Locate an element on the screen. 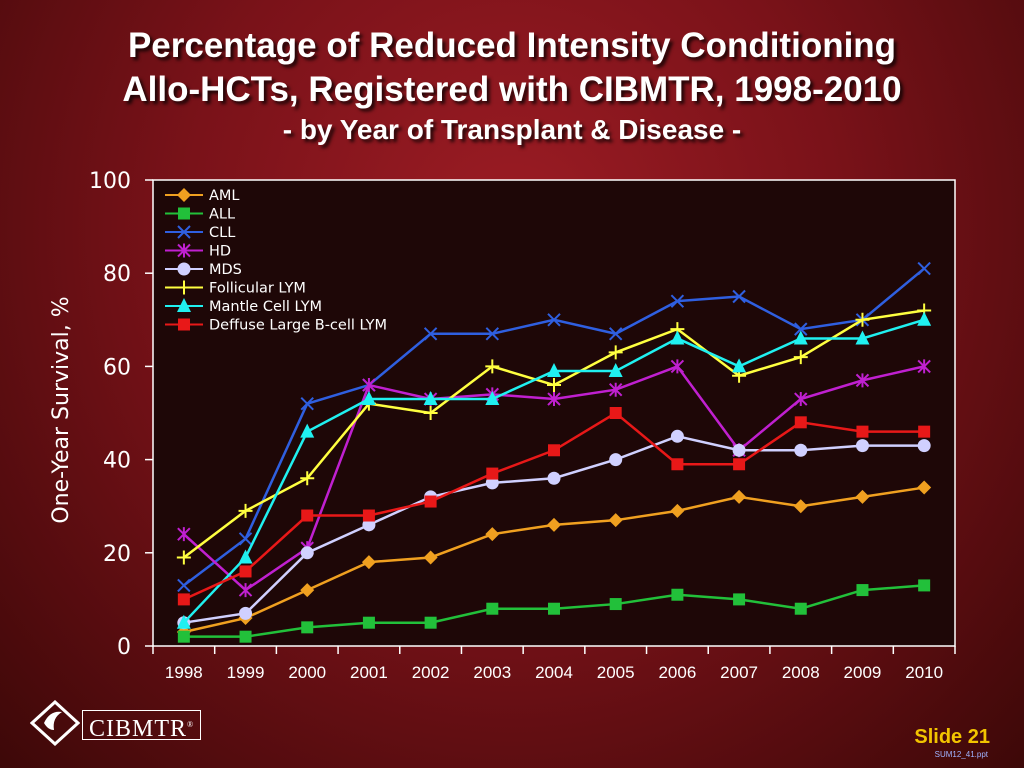 This screenshot has height=768, width=1024. x-tick-label: 2003 is located at coordinates (492, 672).